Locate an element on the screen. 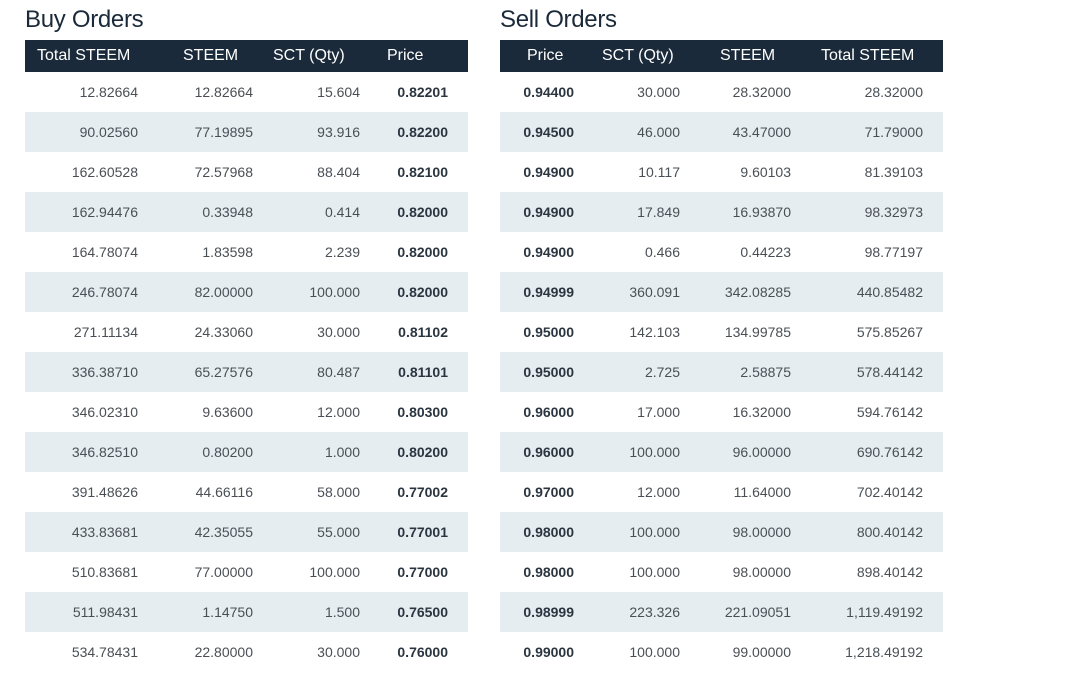 The image size is (1088, 678). sell-order-row: 0.98000 100.000 98.00000 800.40142 is located at coordinates (721, 532).